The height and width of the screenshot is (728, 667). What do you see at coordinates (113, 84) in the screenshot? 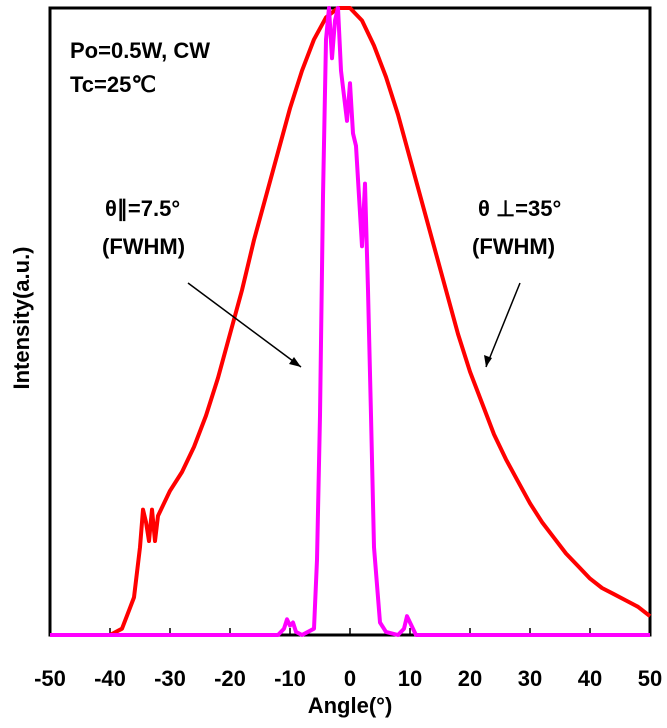
I see `conditions-line-2: Tc=25℃` at bounding box center [113, 84].